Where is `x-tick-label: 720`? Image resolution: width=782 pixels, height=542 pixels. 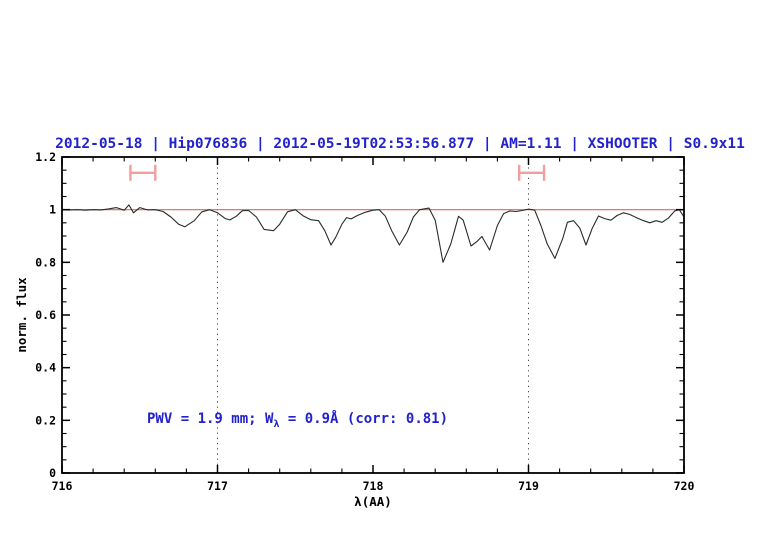 x-tick-label: 720 is located at coordinates (684, 486).